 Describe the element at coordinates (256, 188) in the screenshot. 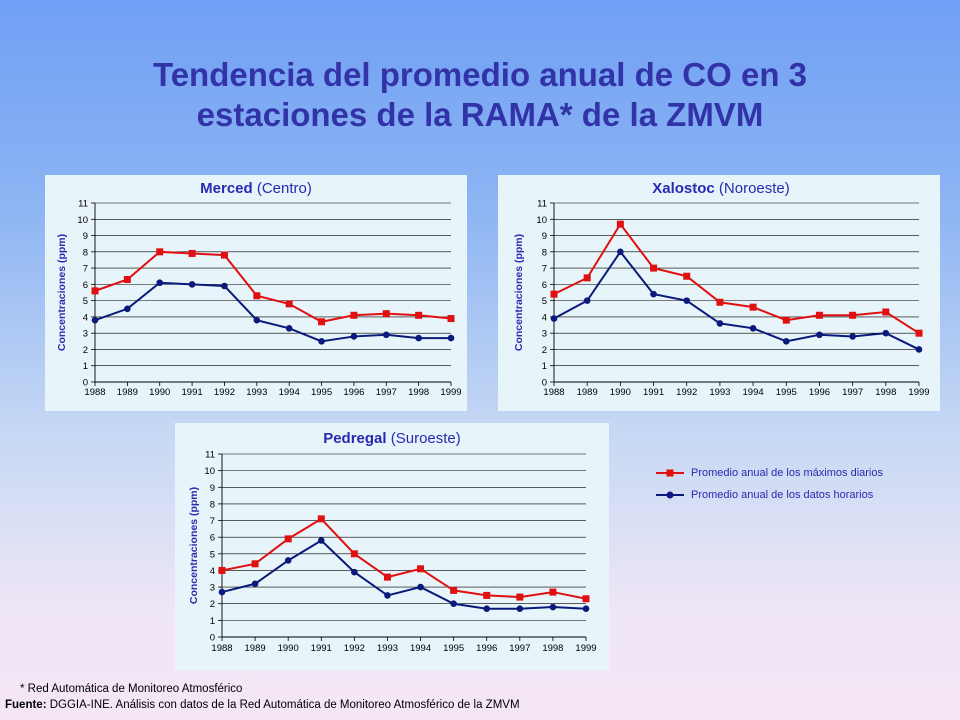

I see `chart-title: Merced (Centro)` at that location.